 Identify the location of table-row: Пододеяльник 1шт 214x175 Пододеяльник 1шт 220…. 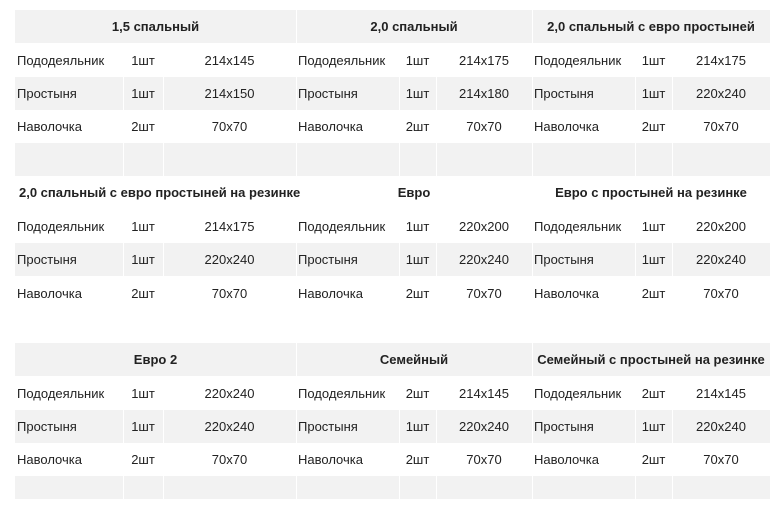
(392, 226).